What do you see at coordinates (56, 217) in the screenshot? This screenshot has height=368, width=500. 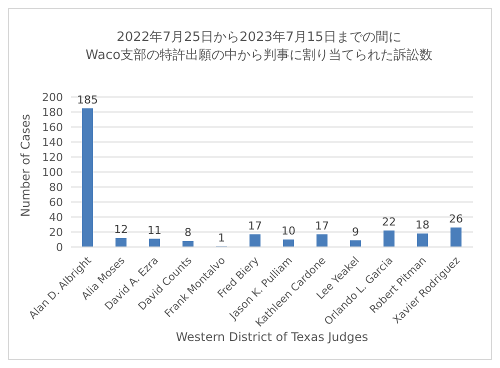 I see `y-tick-label: 40` at bounding box center [56, 217].